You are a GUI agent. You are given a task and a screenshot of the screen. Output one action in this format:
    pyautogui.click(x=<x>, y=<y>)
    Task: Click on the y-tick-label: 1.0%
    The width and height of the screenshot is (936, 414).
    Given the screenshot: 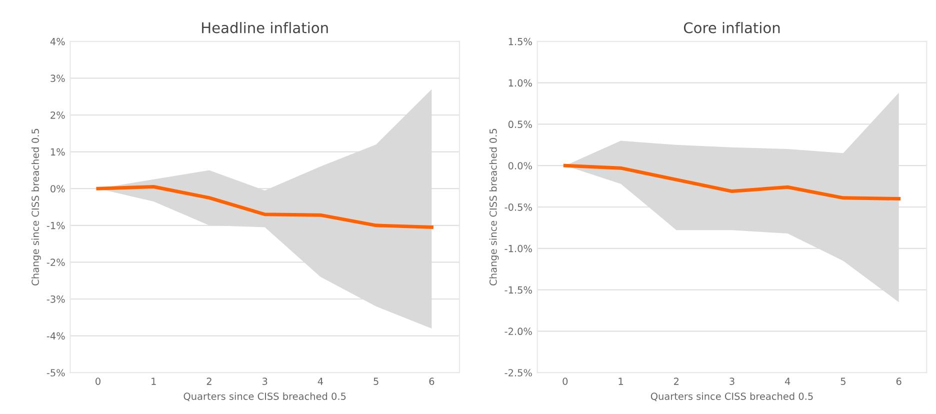 What is the action you would take?
    pyautogui.click(x=520, y=83)
    